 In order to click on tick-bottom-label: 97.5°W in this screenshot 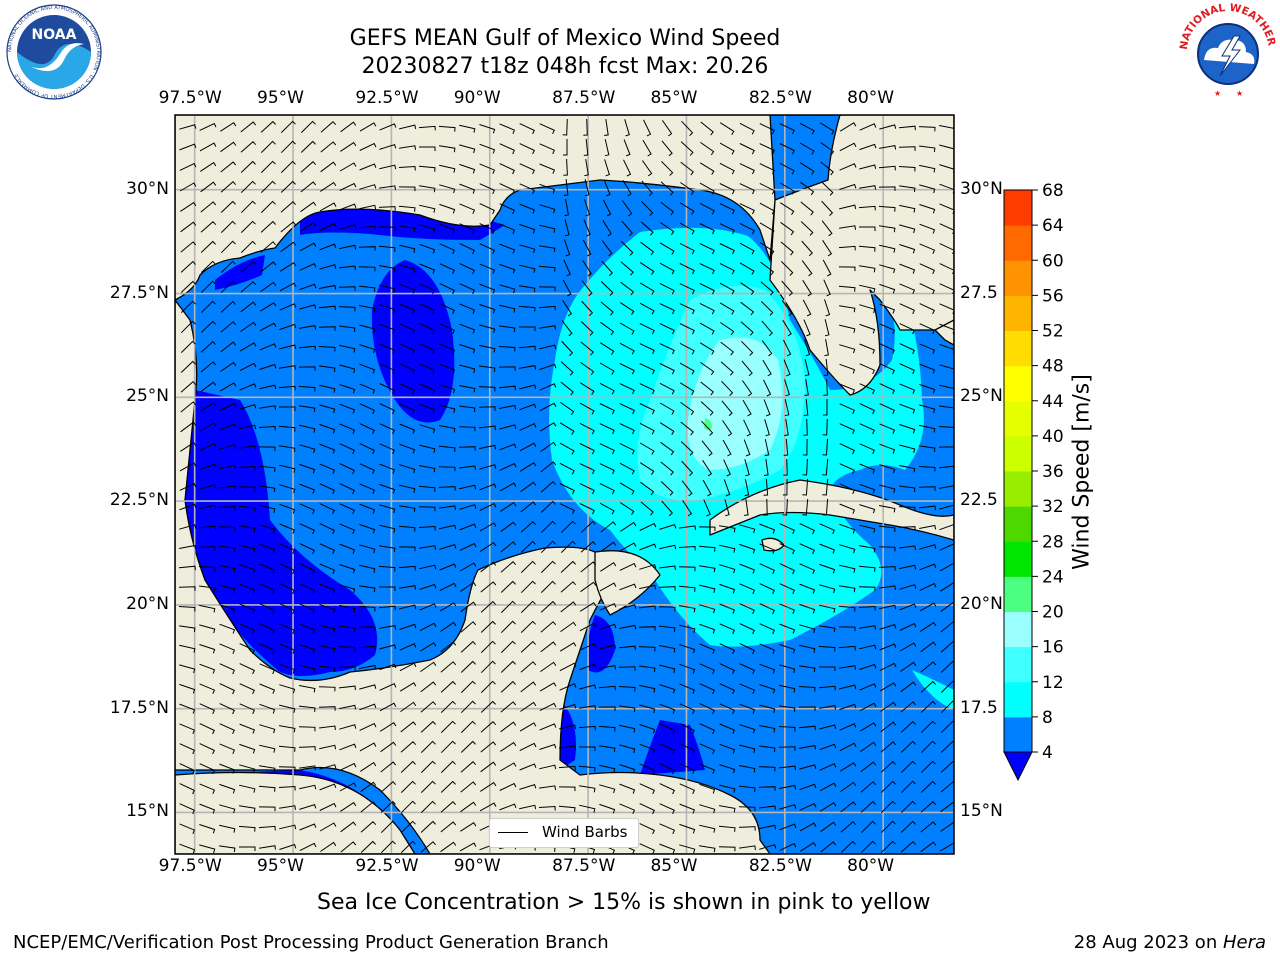, I will do `click(190, 866)`.